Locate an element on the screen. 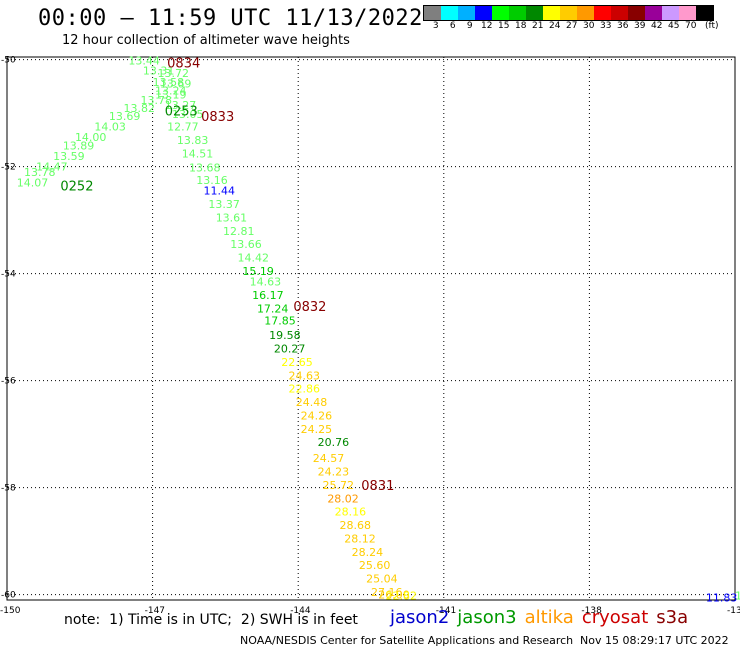 This screenshot has width=740, height=650. wave-height-value: 13.61 is located at coordinates (232, 217).